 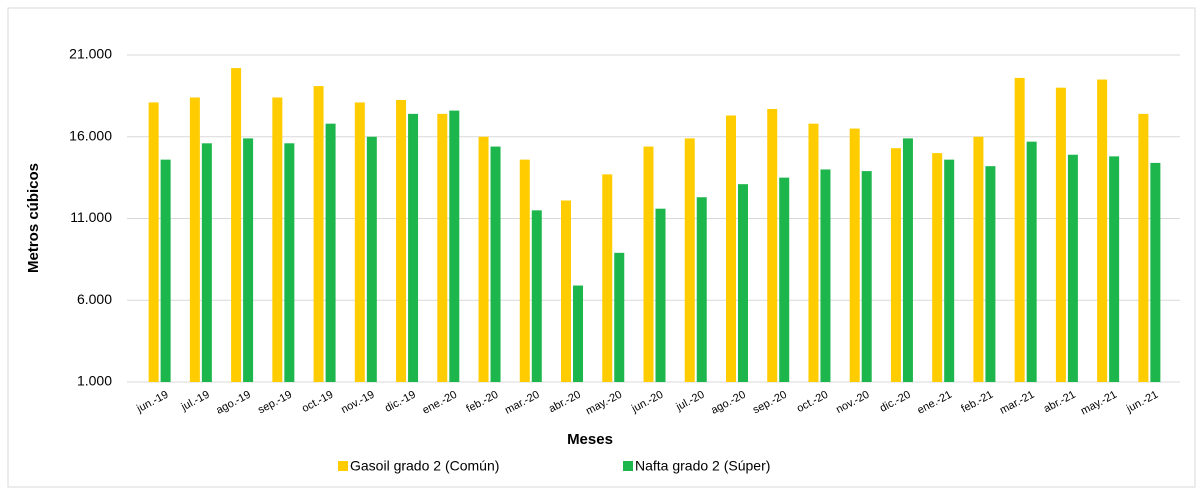 I want to click on x-axis-label: Meses, so click(x=590, y=439).